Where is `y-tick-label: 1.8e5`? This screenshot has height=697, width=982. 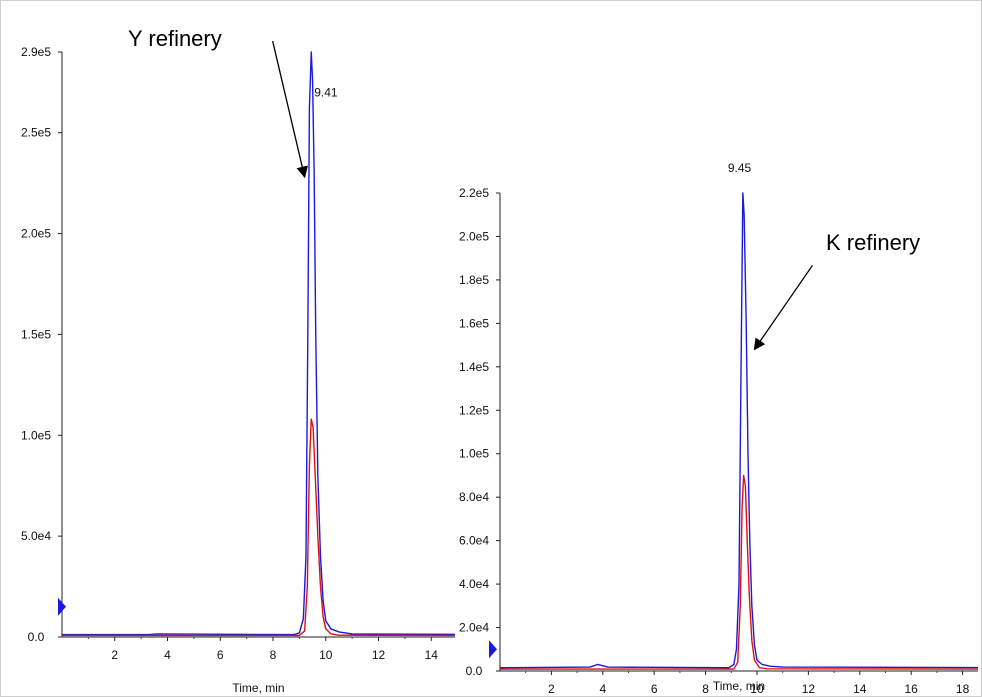 y-tick-label: 1.8e5 is located at coordinates (474, 280).